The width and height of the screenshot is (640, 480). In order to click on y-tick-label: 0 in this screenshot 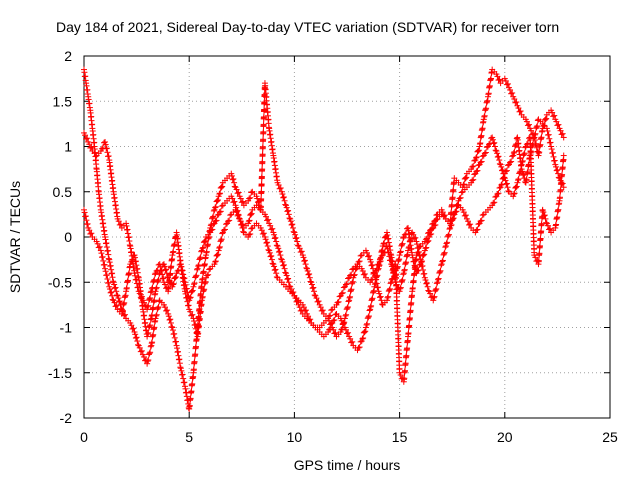, I will do `click(68, 237)`.